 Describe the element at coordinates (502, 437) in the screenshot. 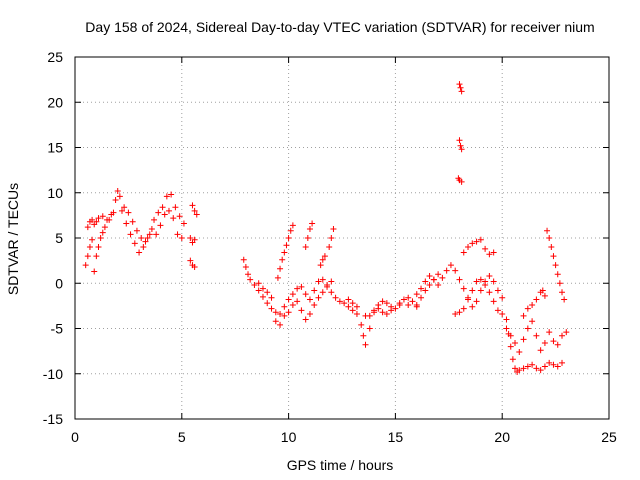

I see `x-tick-label: 20` at that location.